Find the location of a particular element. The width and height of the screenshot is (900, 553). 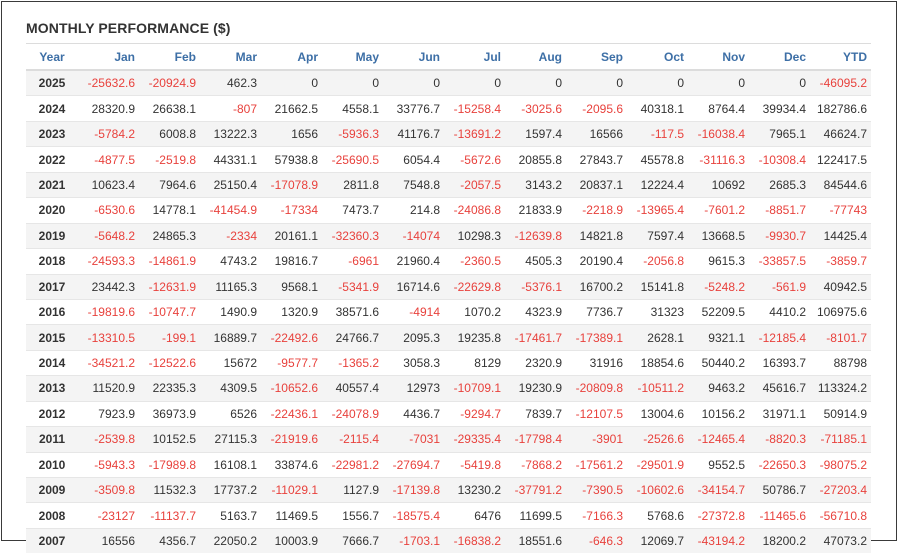

month-cell: -561.9 is located at coordinates (779, 286).